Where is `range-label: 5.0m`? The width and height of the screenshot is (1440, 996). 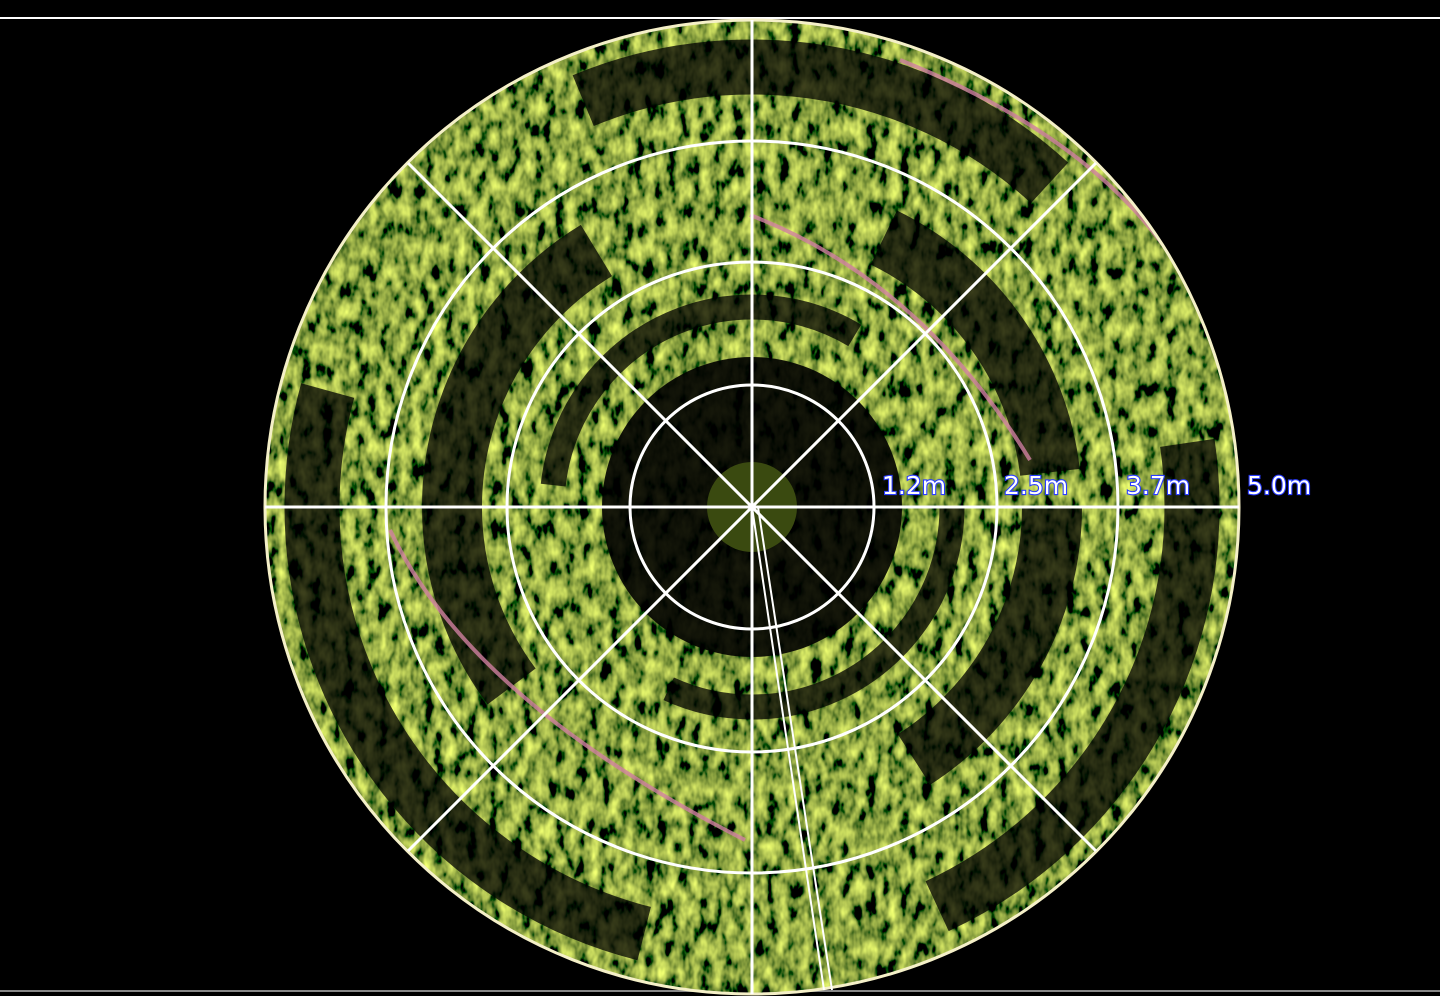 range-label: 5.0m is located at coordinates (1279, 485).